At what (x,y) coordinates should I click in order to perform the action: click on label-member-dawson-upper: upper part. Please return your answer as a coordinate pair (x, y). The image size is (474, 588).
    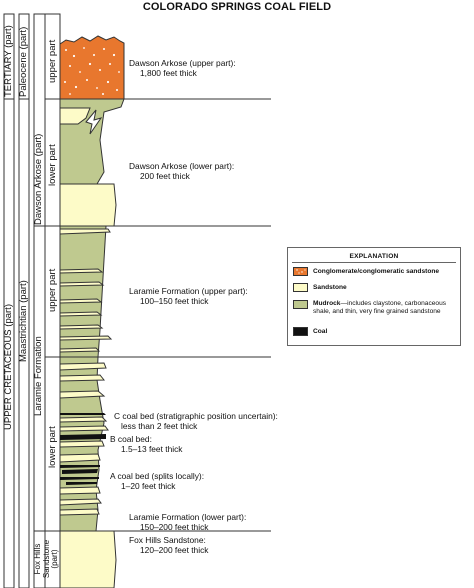
    Looking at the image, I should click on (52, 61).